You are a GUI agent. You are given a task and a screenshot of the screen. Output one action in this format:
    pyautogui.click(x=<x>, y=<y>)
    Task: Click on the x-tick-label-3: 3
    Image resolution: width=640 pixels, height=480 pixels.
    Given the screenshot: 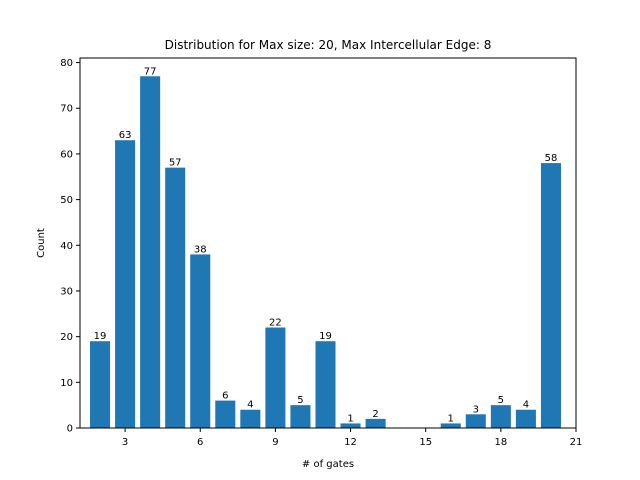 What is the action you would take?
    pyautogui.click(x=125, y=442)
    